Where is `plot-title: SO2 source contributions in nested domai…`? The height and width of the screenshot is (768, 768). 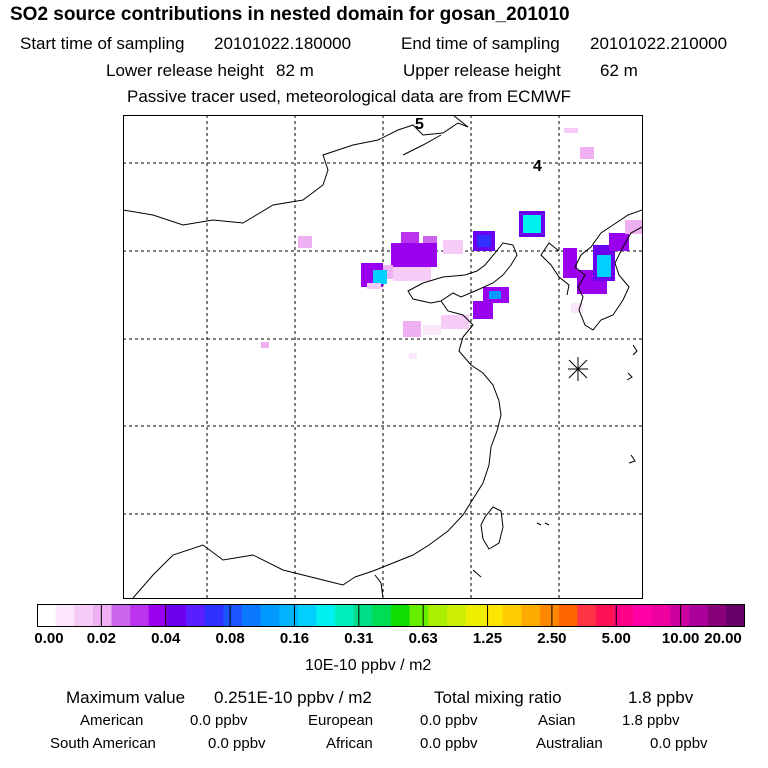
plot-title: SO2 source contributions in nested domai… is located at coordinates (290, 14).